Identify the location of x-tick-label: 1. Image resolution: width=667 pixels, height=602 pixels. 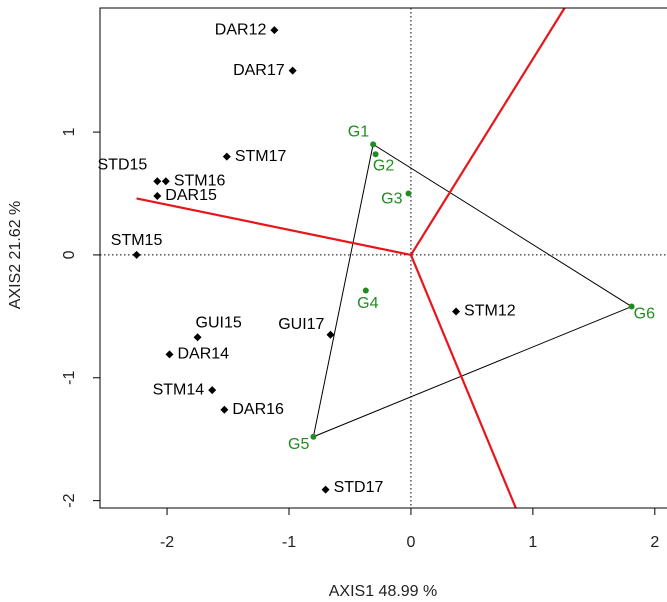
(532, 542).